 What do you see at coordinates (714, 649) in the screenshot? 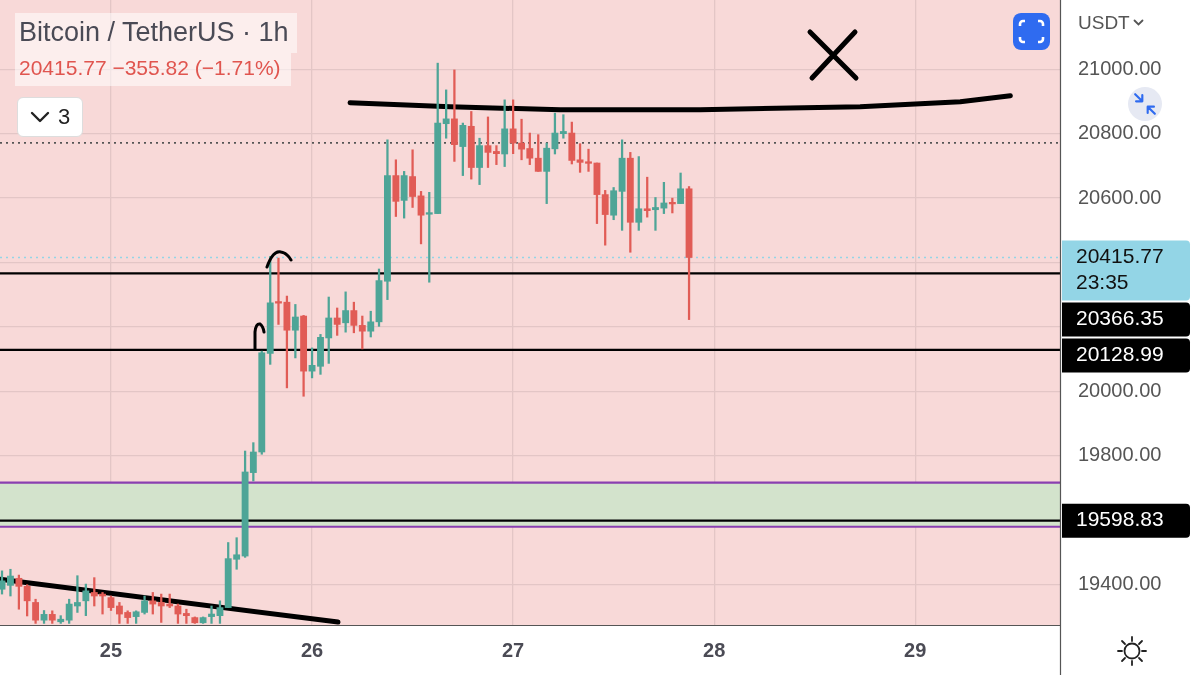
I see `x-tick-label: 28` at bounding box center [714, 649].